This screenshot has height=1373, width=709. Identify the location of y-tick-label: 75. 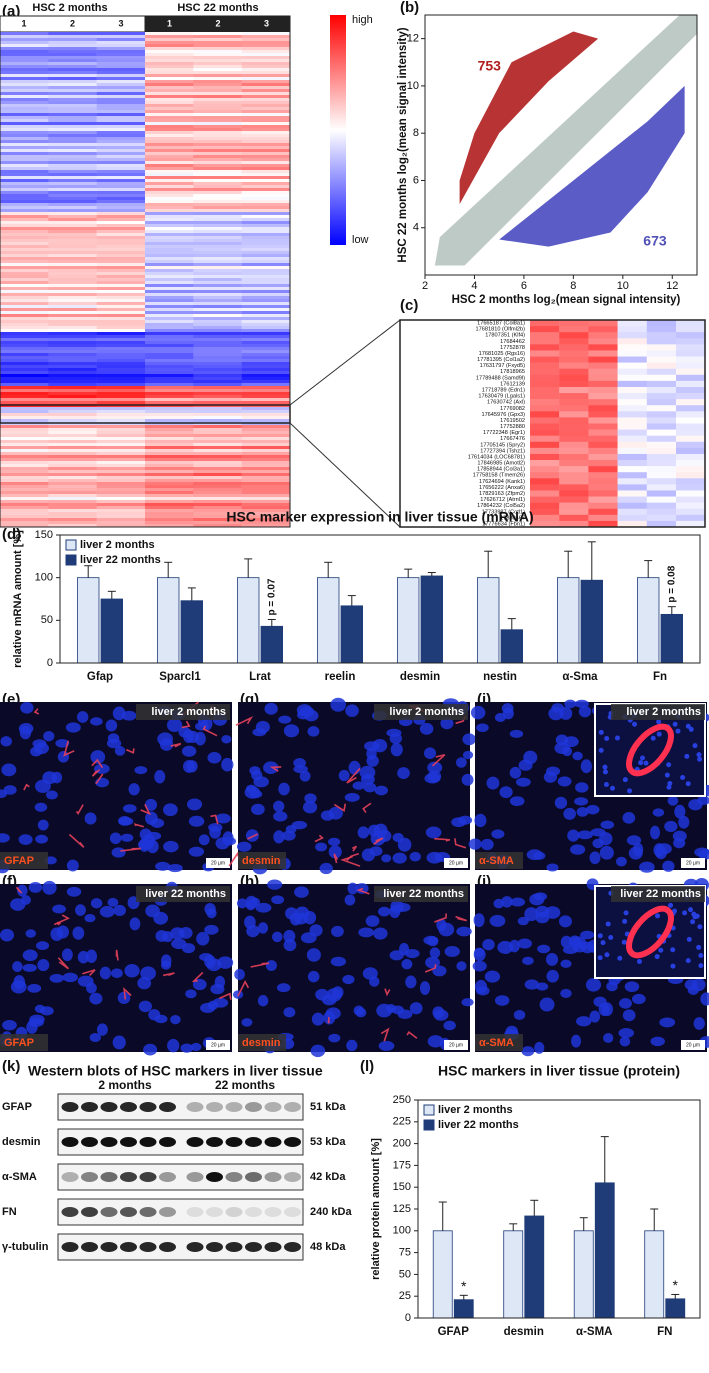
(405, 1253).